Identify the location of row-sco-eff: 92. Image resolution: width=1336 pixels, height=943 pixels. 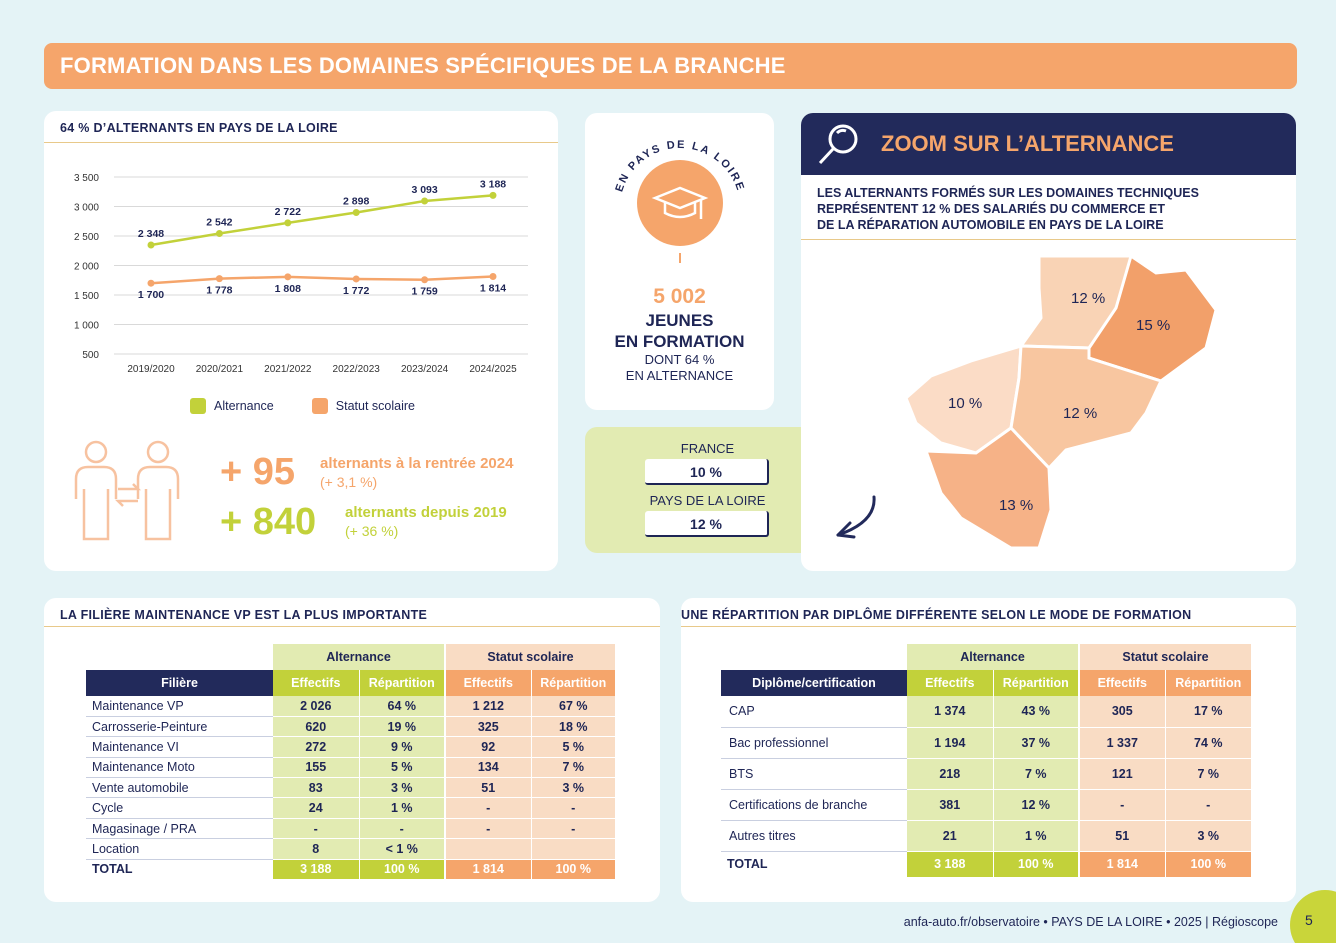
(488, 747).